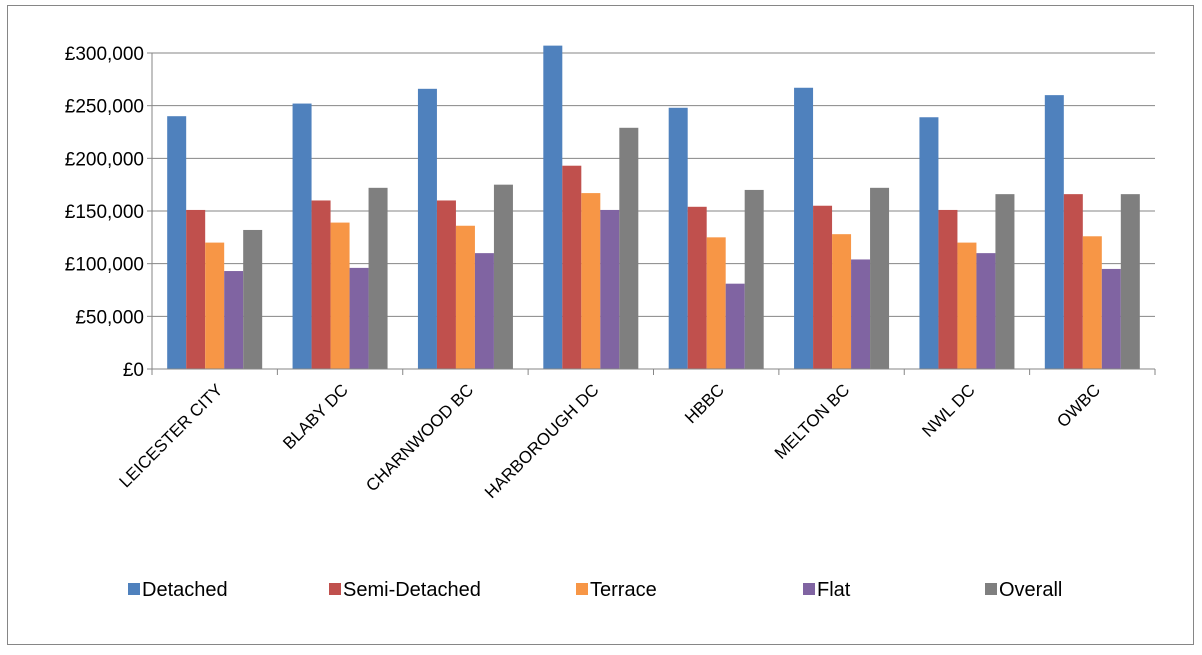 This screenshot has height=655, width=1202. I want to click on bar-terrace-blaby-dc, so click(340, 295).